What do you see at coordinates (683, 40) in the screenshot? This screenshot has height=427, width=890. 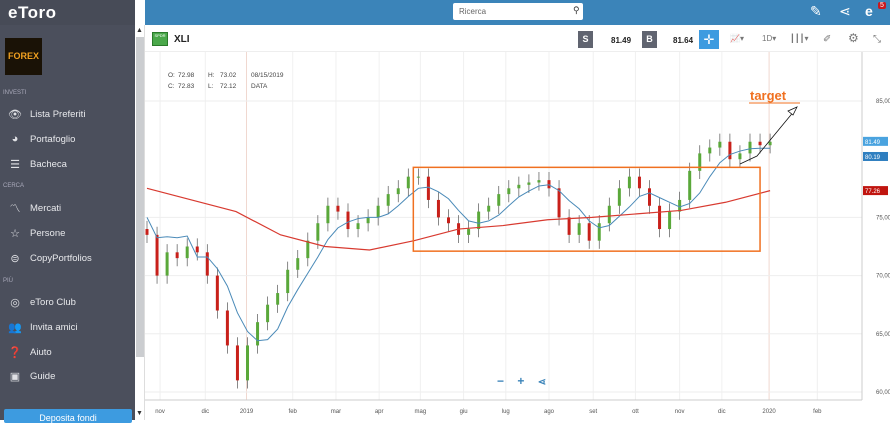 I see `buy-price: 81.64` at bounding box center [683, 40].